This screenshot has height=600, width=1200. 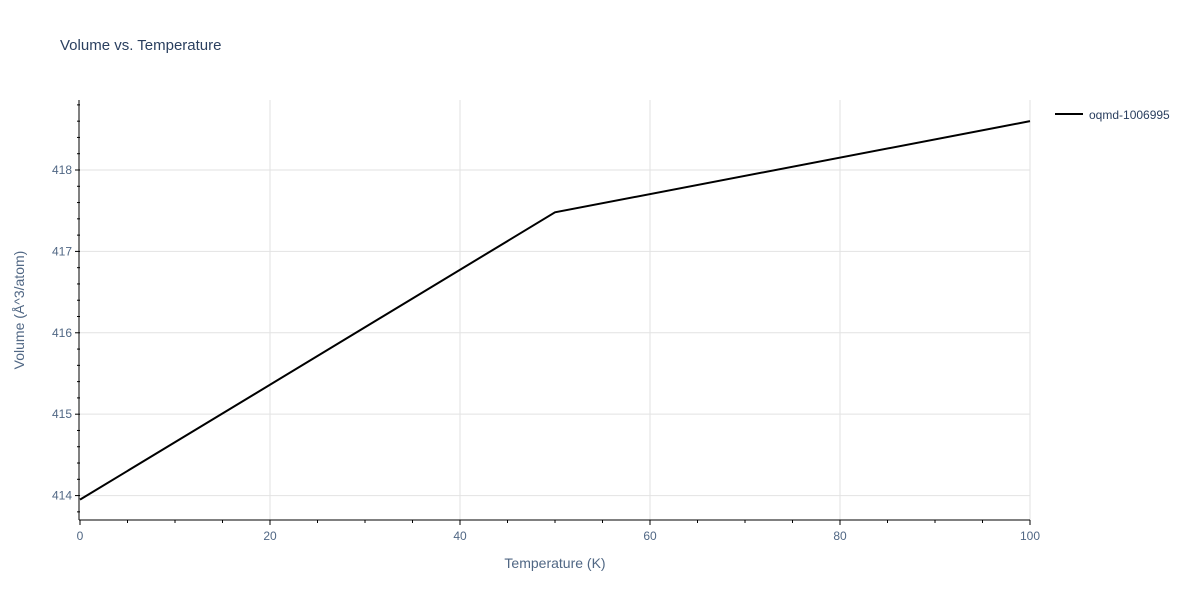 I want to click on x-tick-label: 60, so click(x=650, y=536).